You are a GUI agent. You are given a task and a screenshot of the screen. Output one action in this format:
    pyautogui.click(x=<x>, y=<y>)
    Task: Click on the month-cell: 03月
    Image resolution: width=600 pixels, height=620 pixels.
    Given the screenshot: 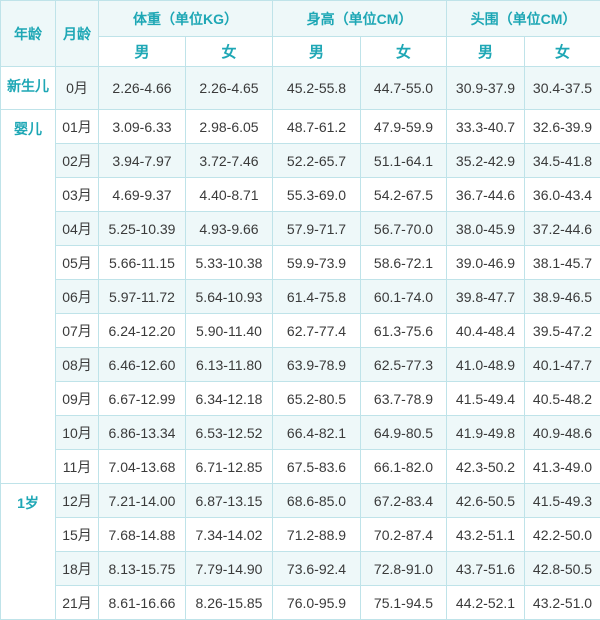 What is the action you would take?
    pyautogui.click(x=77, y=195)
    